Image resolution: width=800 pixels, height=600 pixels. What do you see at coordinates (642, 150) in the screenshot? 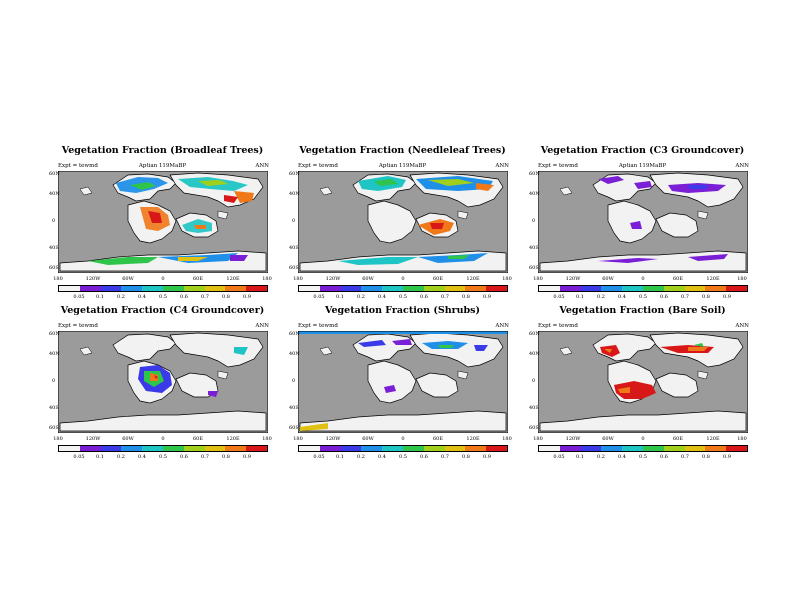
I see `panel-title: Vegetation Fraction (C3 Groundcover)` at bounding box center [642, 150].